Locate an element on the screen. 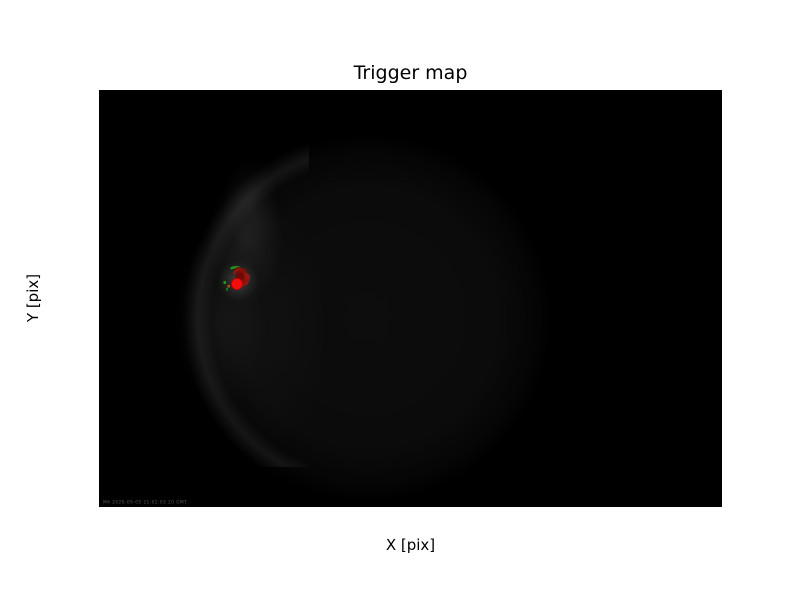  x-axis-label: X [pix] is located at coordinates (410, 545).